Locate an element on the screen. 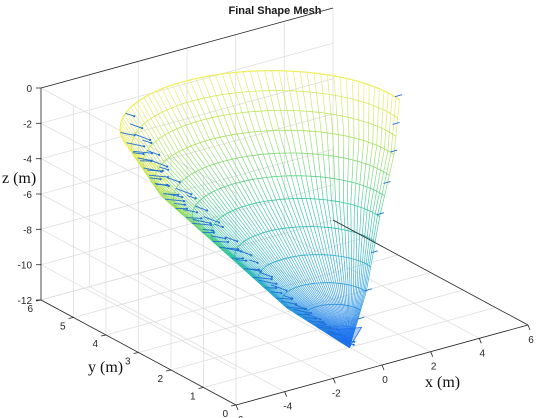 The image size is (550, 418). x-tick-mark is located at coordinates (334, 381).